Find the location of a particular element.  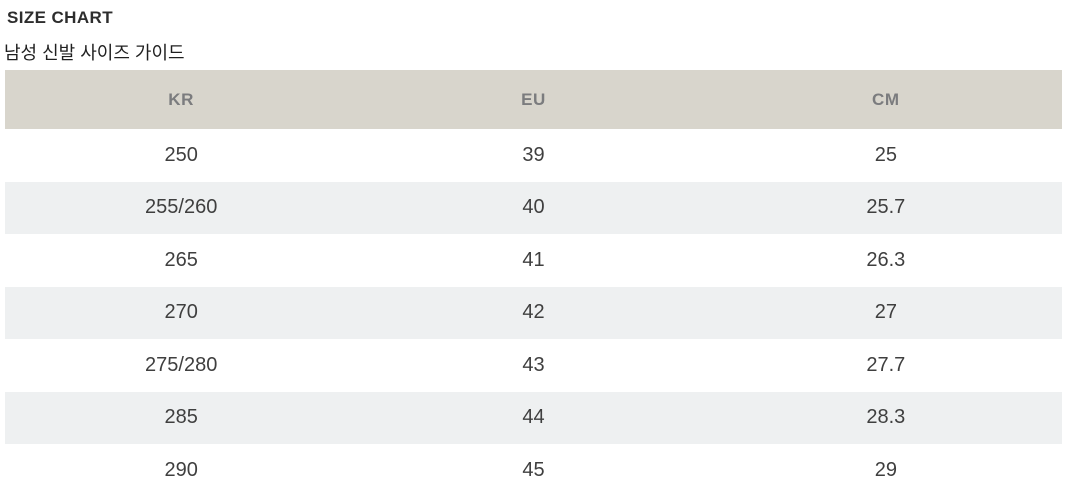

size-chart-table-header: KR EU CM is located at coordinates (533, 99).